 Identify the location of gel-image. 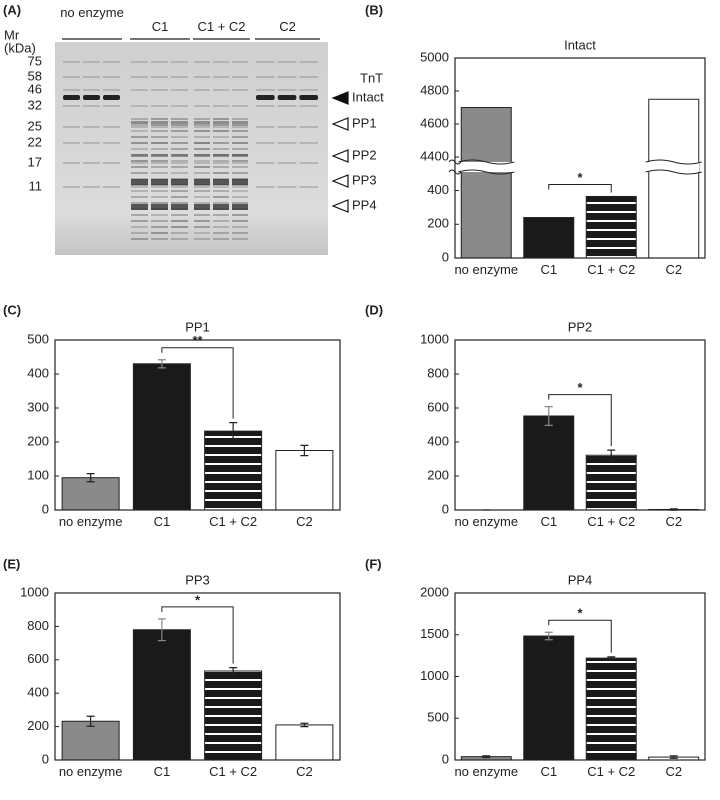
(191, 148).